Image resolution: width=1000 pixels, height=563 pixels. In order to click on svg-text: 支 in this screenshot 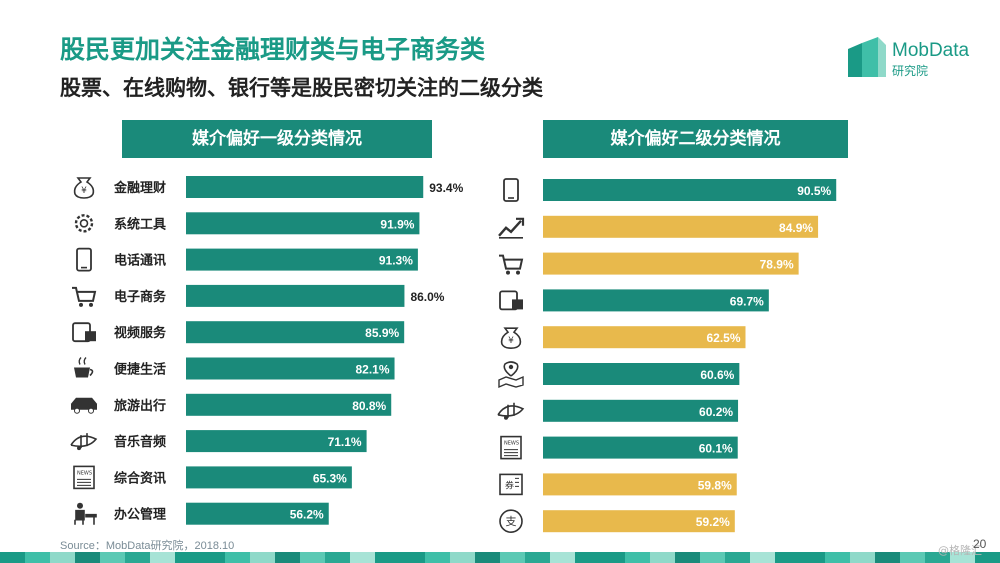, I will do `click(511, 521)`.